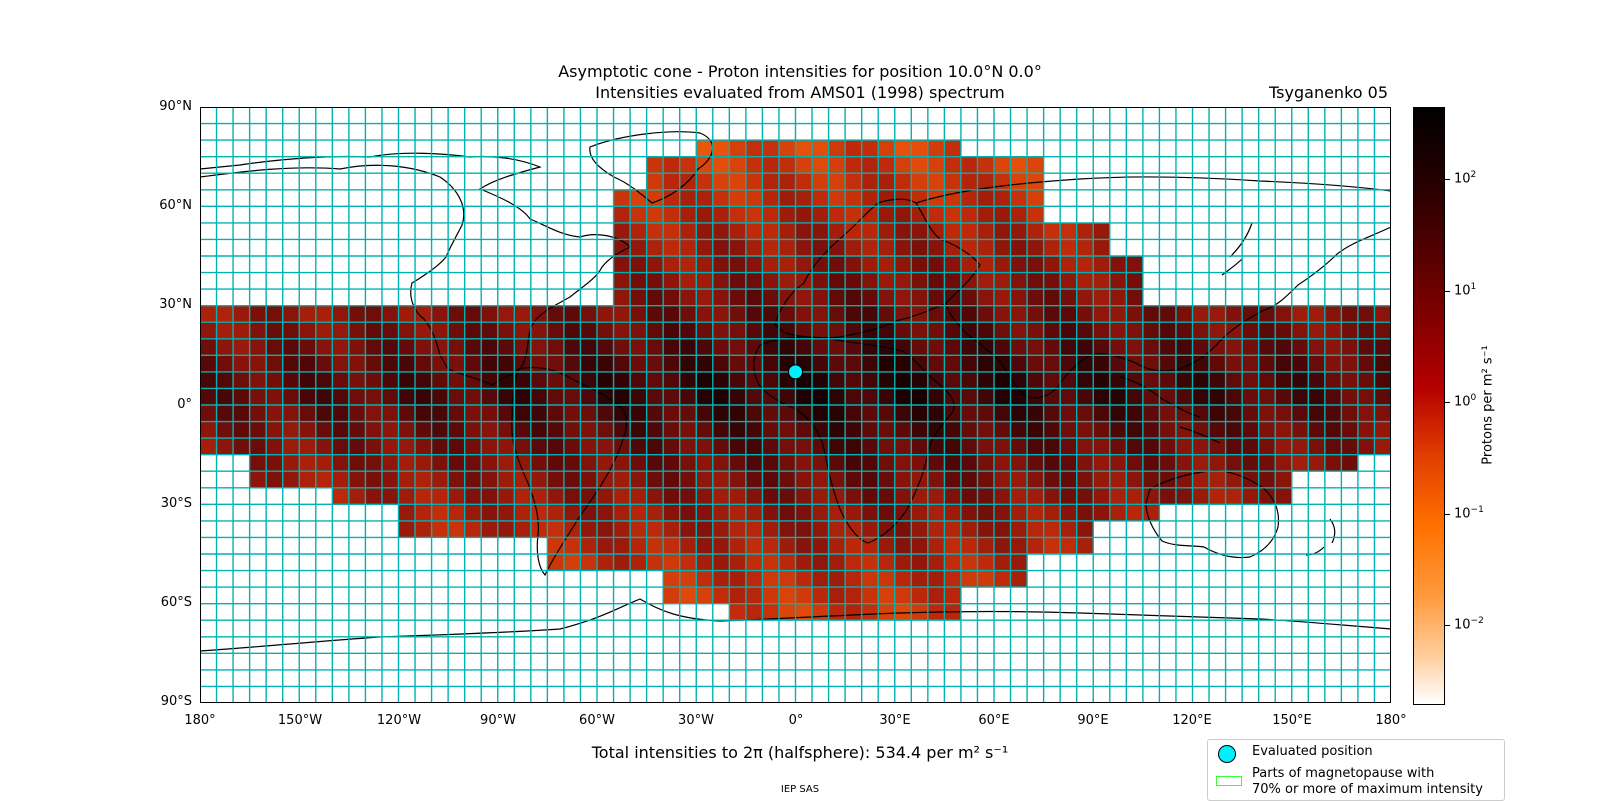 This screenshot has width=1600, height=801. What do you see at coordinates (696, 720) in the screenshot?
I see `lon-label: 30°W` at bounding box center [696, 720].